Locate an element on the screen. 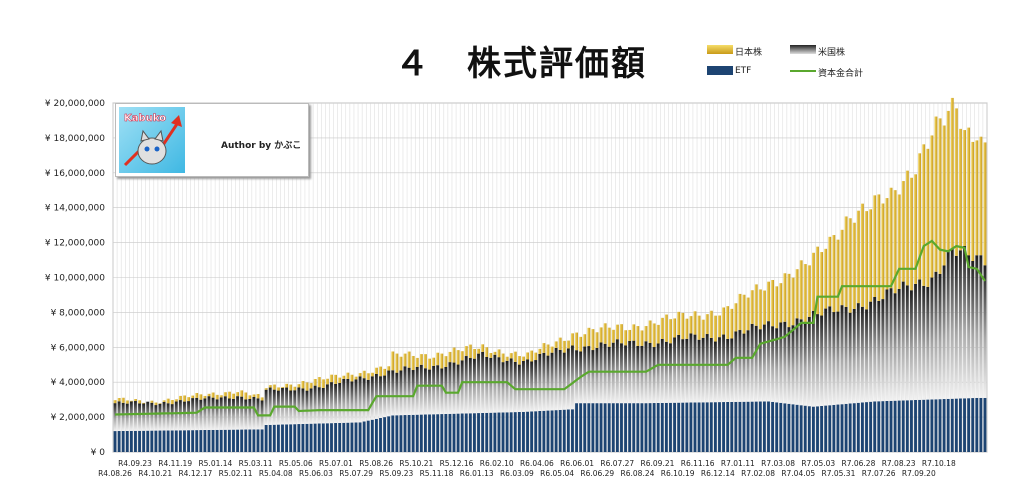 The width and height of the screenshot is (1024, 500). legend-swatch-japan is located at coordinates (720, 49).